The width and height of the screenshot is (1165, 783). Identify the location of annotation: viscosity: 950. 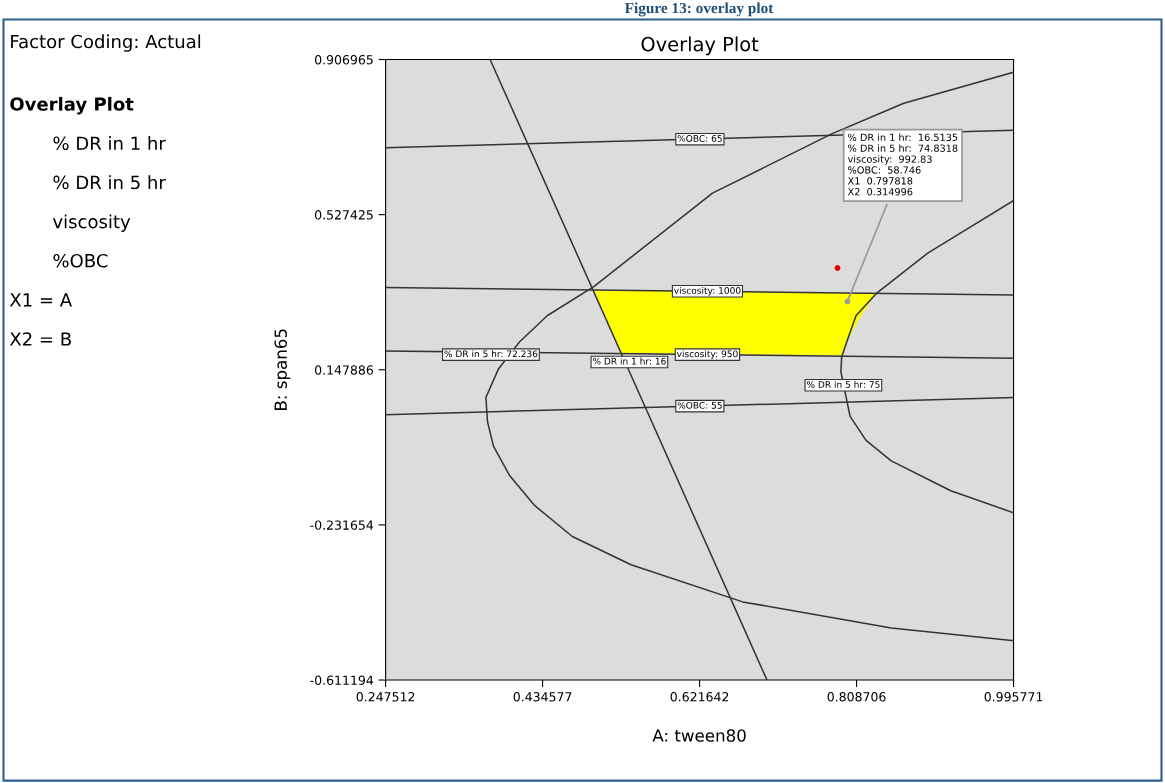
(707, 354).